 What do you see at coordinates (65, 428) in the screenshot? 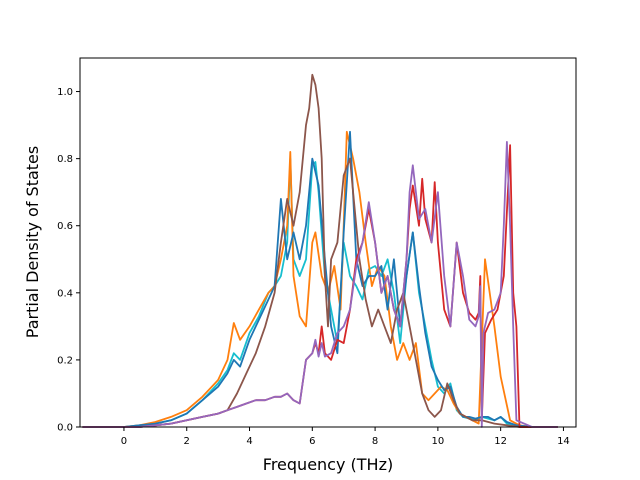
I see `y-tick-label: 0.0` at bounding box center [65, 428].